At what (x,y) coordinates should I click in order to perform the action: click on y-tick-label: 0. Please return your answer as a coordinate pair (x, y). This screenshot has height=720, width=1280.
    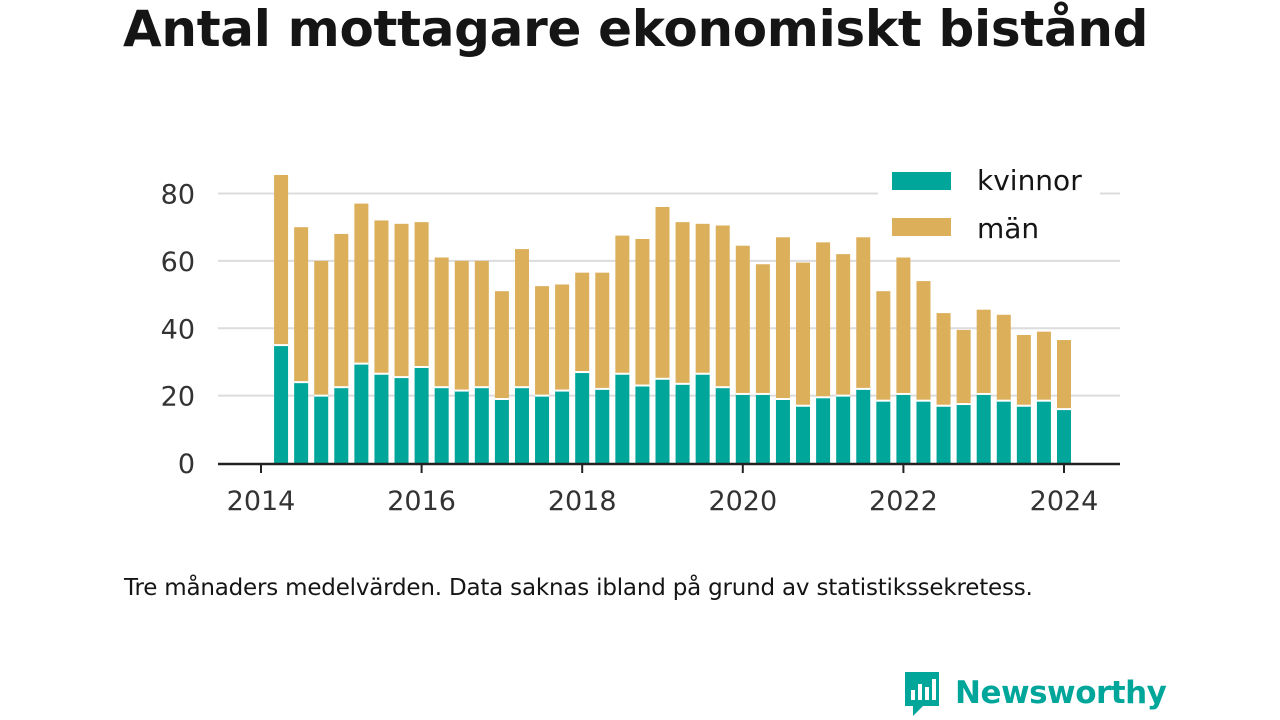
    Looking at the image, I should click on (186, 464).